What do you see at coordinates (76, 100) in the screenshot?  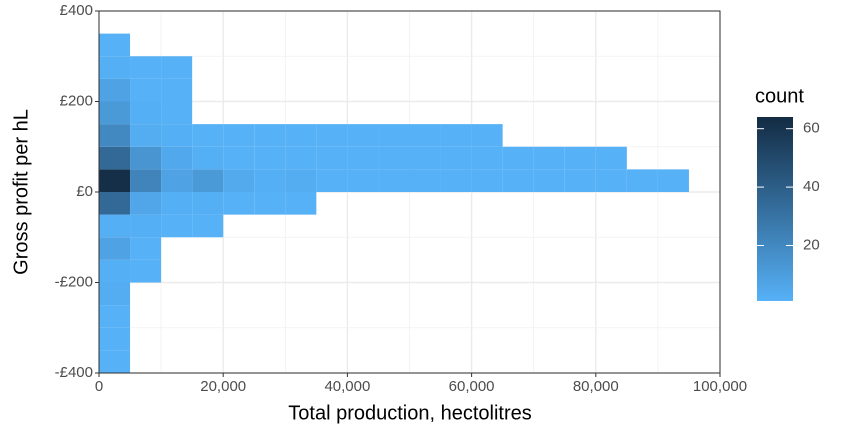 I see `y-tick-label: £200` at bounding box center [76, 100].